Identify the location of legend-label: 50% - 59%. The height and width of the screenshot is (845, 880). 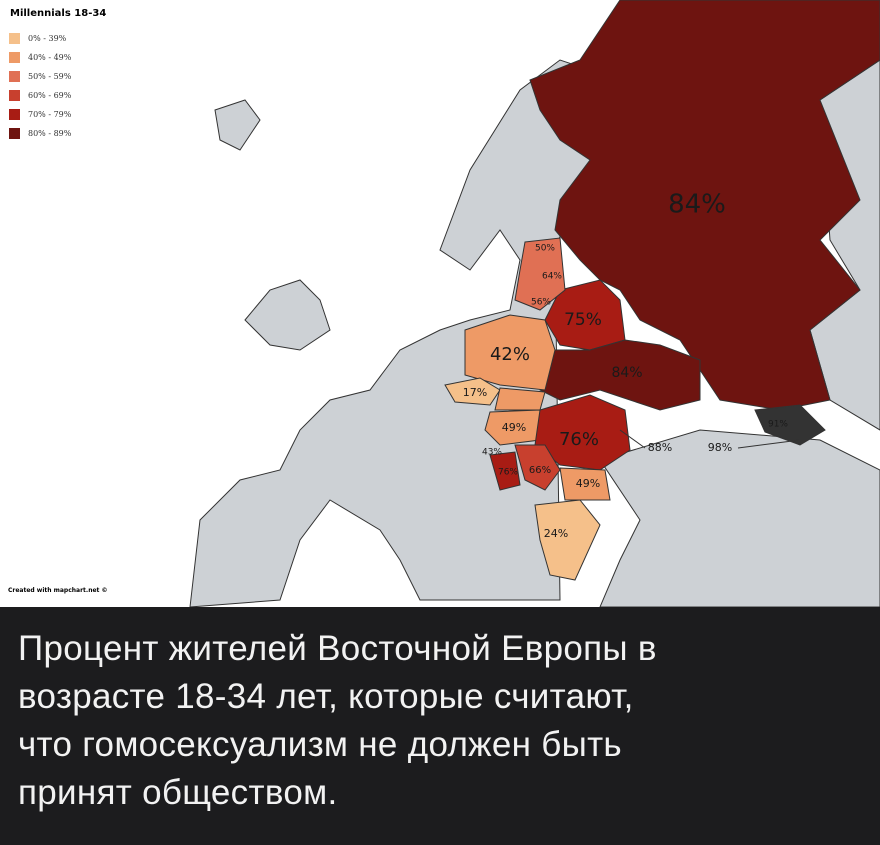
(50, 76).